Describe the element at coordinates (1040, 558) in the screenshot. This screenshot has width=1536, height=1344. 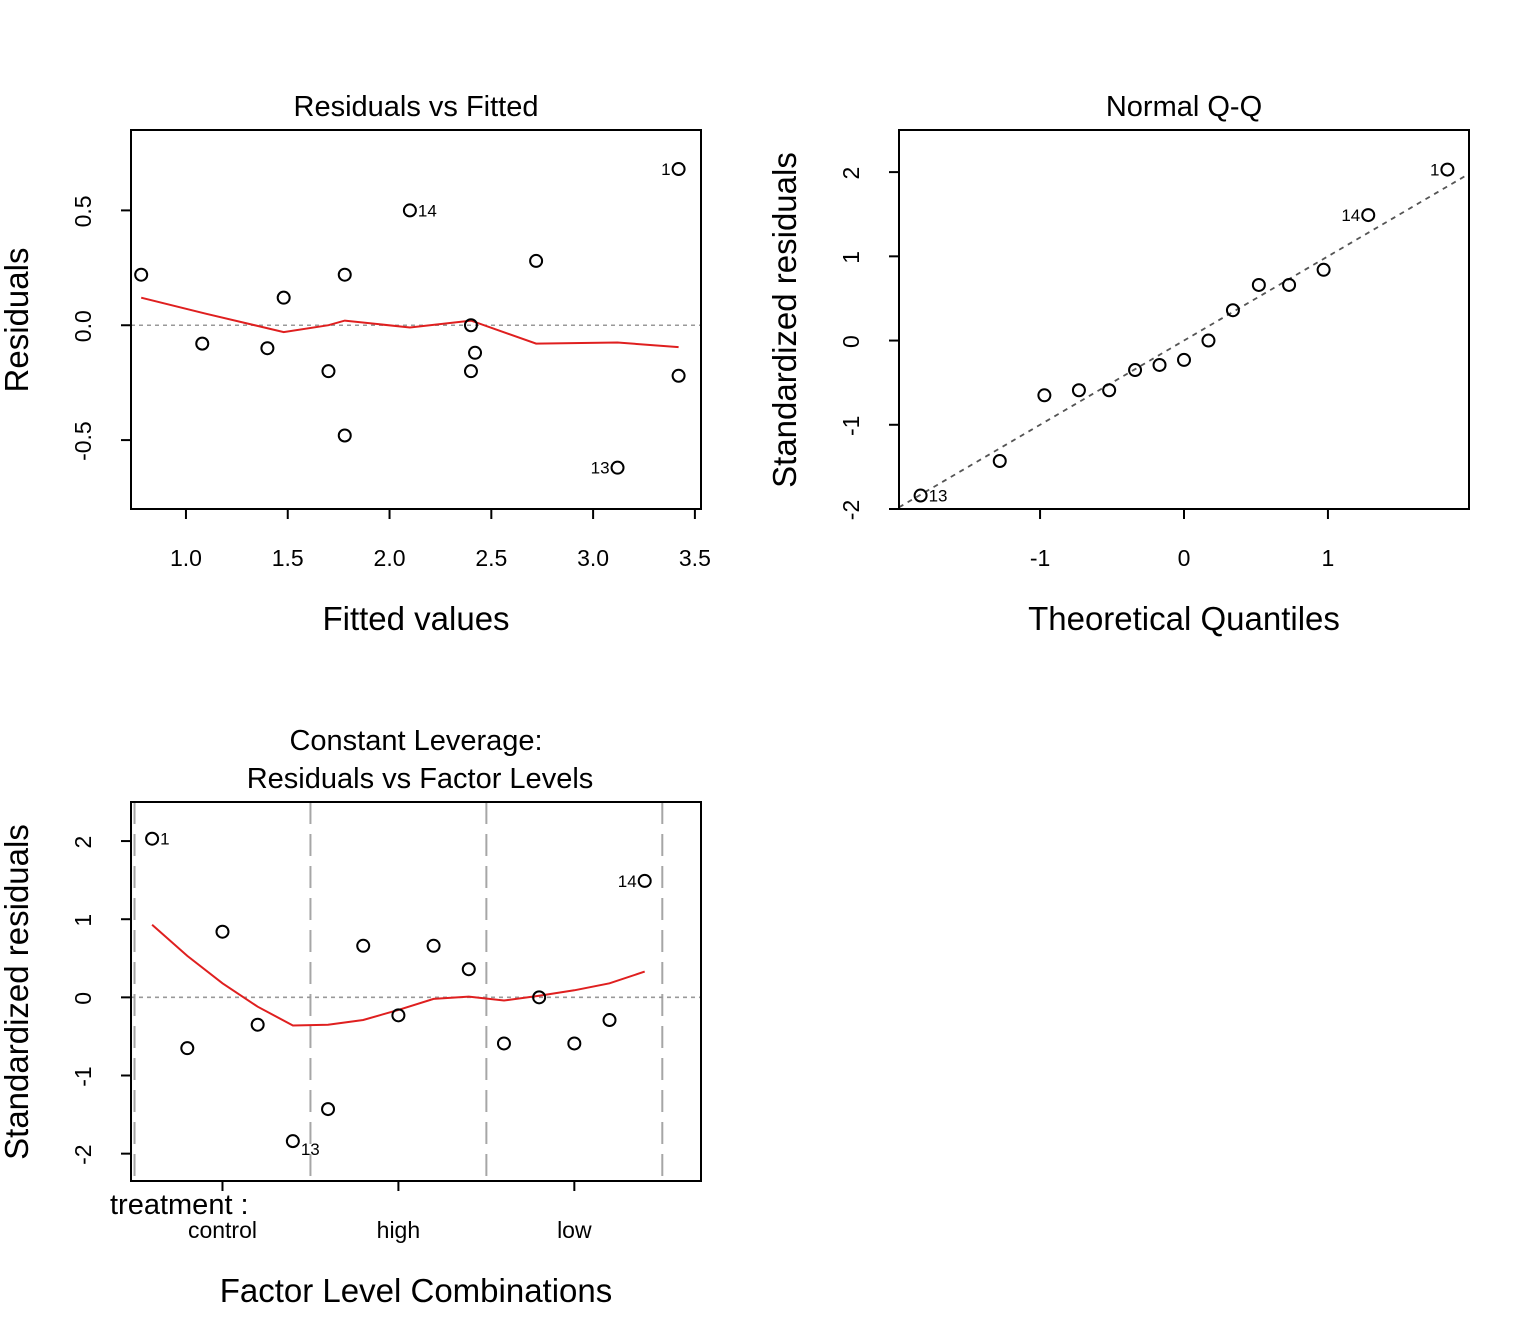
I see `x-tick-label-0: -1` at that location.